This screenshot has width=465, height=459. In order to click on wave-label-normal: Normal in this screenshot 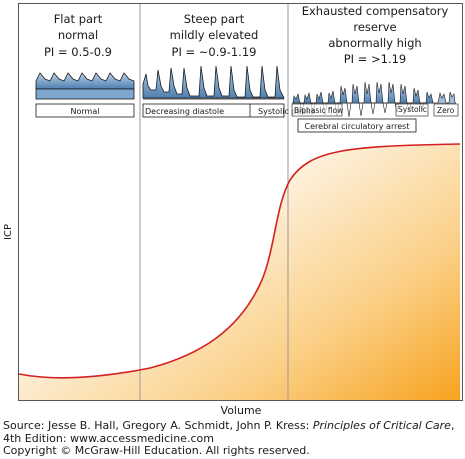, I will do `click(85, 111)`.